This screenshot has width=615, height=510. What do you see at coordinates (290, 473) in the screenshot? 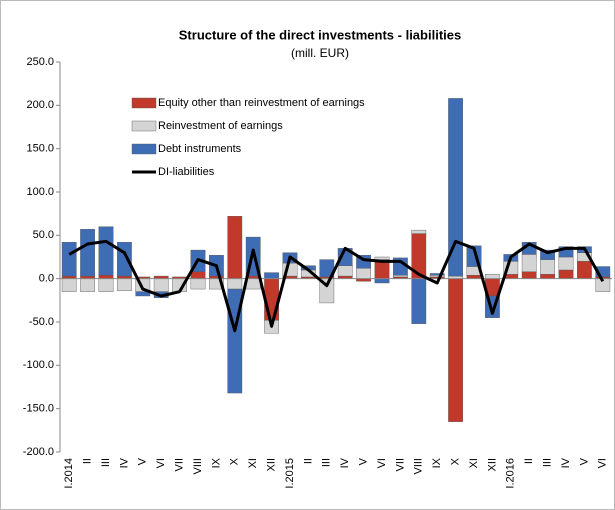
I see `x-tick-label: I.2015` at bounding box center [290, 473].